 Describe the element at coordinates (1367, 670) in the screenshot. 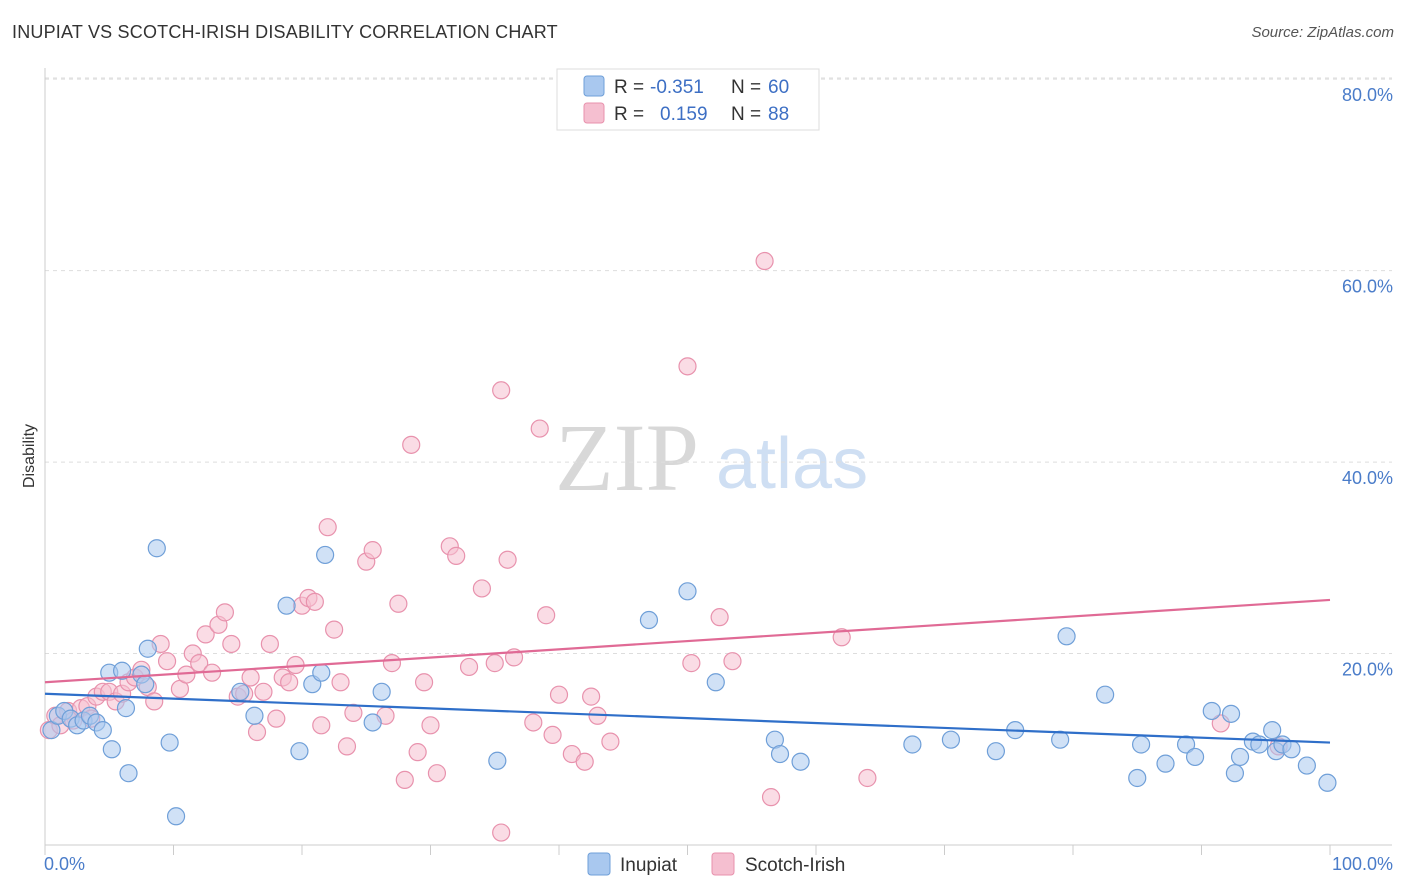

I see `y-tick-label-0: 20.0%` at that location.